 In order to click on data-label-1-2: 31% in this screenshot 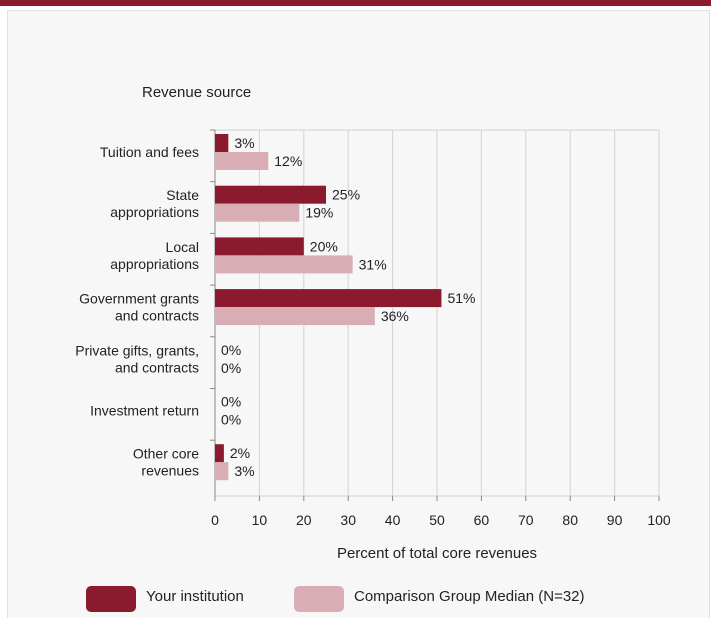, I will do `click(373, 264)`.